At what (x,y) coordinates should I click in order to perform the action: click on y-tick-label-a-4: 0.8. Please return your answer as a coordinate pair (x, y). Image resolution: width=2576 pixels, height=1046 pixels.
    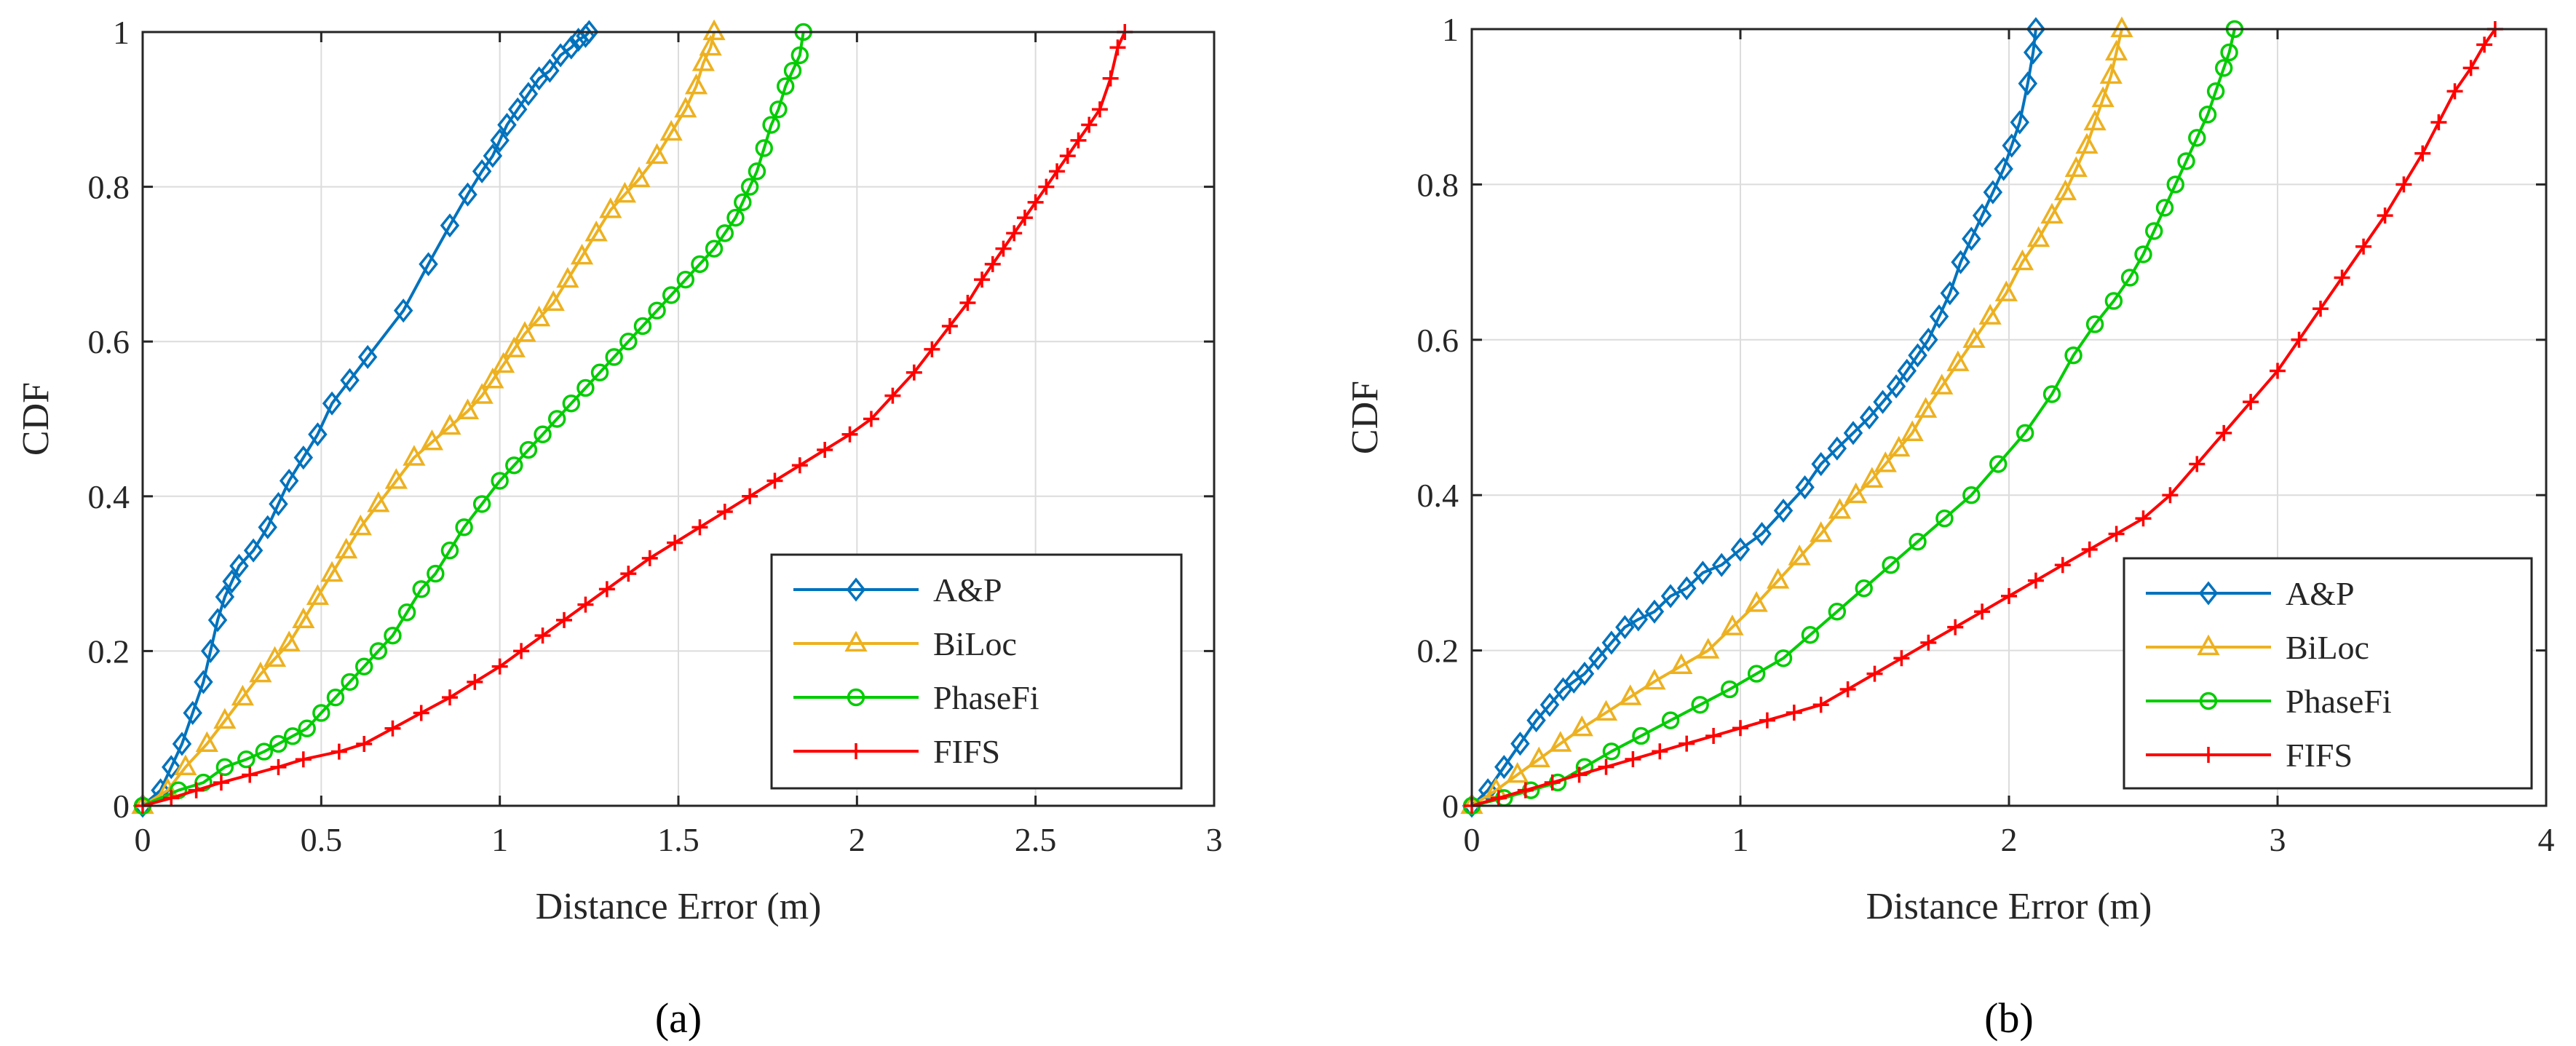
    Looking at the image, I should click on (109, 187).